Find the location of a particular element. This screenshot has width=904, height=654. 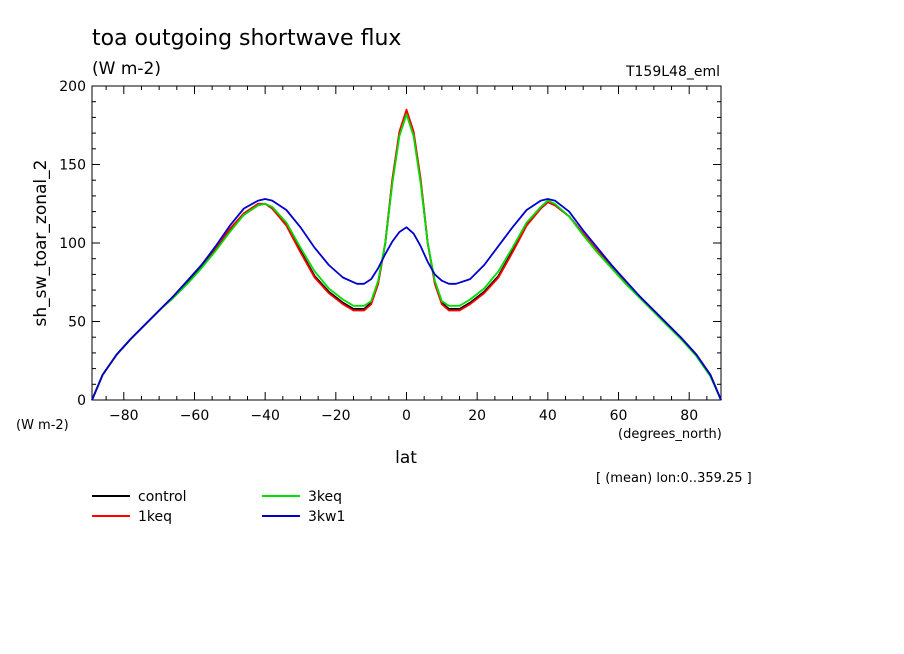

x-tick-label: −20 is located at coordinates (336, 416).